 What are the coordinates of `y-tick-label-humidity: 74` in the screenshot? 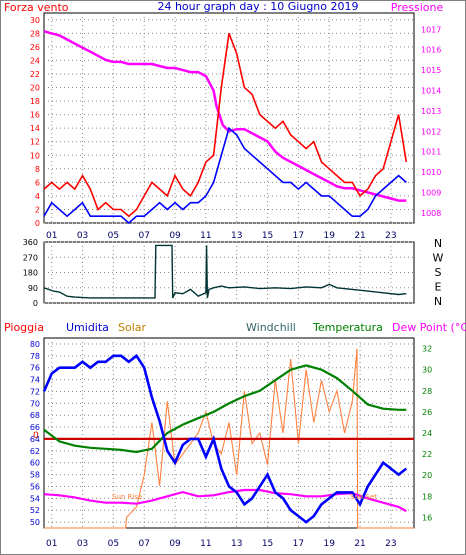 It's located at (35, 380).